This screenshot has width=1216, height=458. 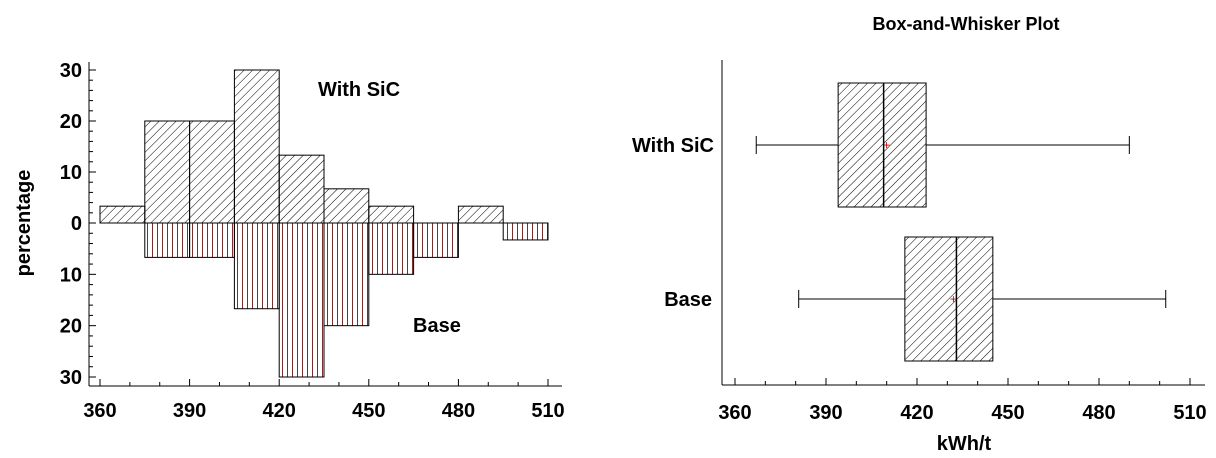 I want to click on hist-series-label-with-sic: With SiC, so click(x=359, y=90).